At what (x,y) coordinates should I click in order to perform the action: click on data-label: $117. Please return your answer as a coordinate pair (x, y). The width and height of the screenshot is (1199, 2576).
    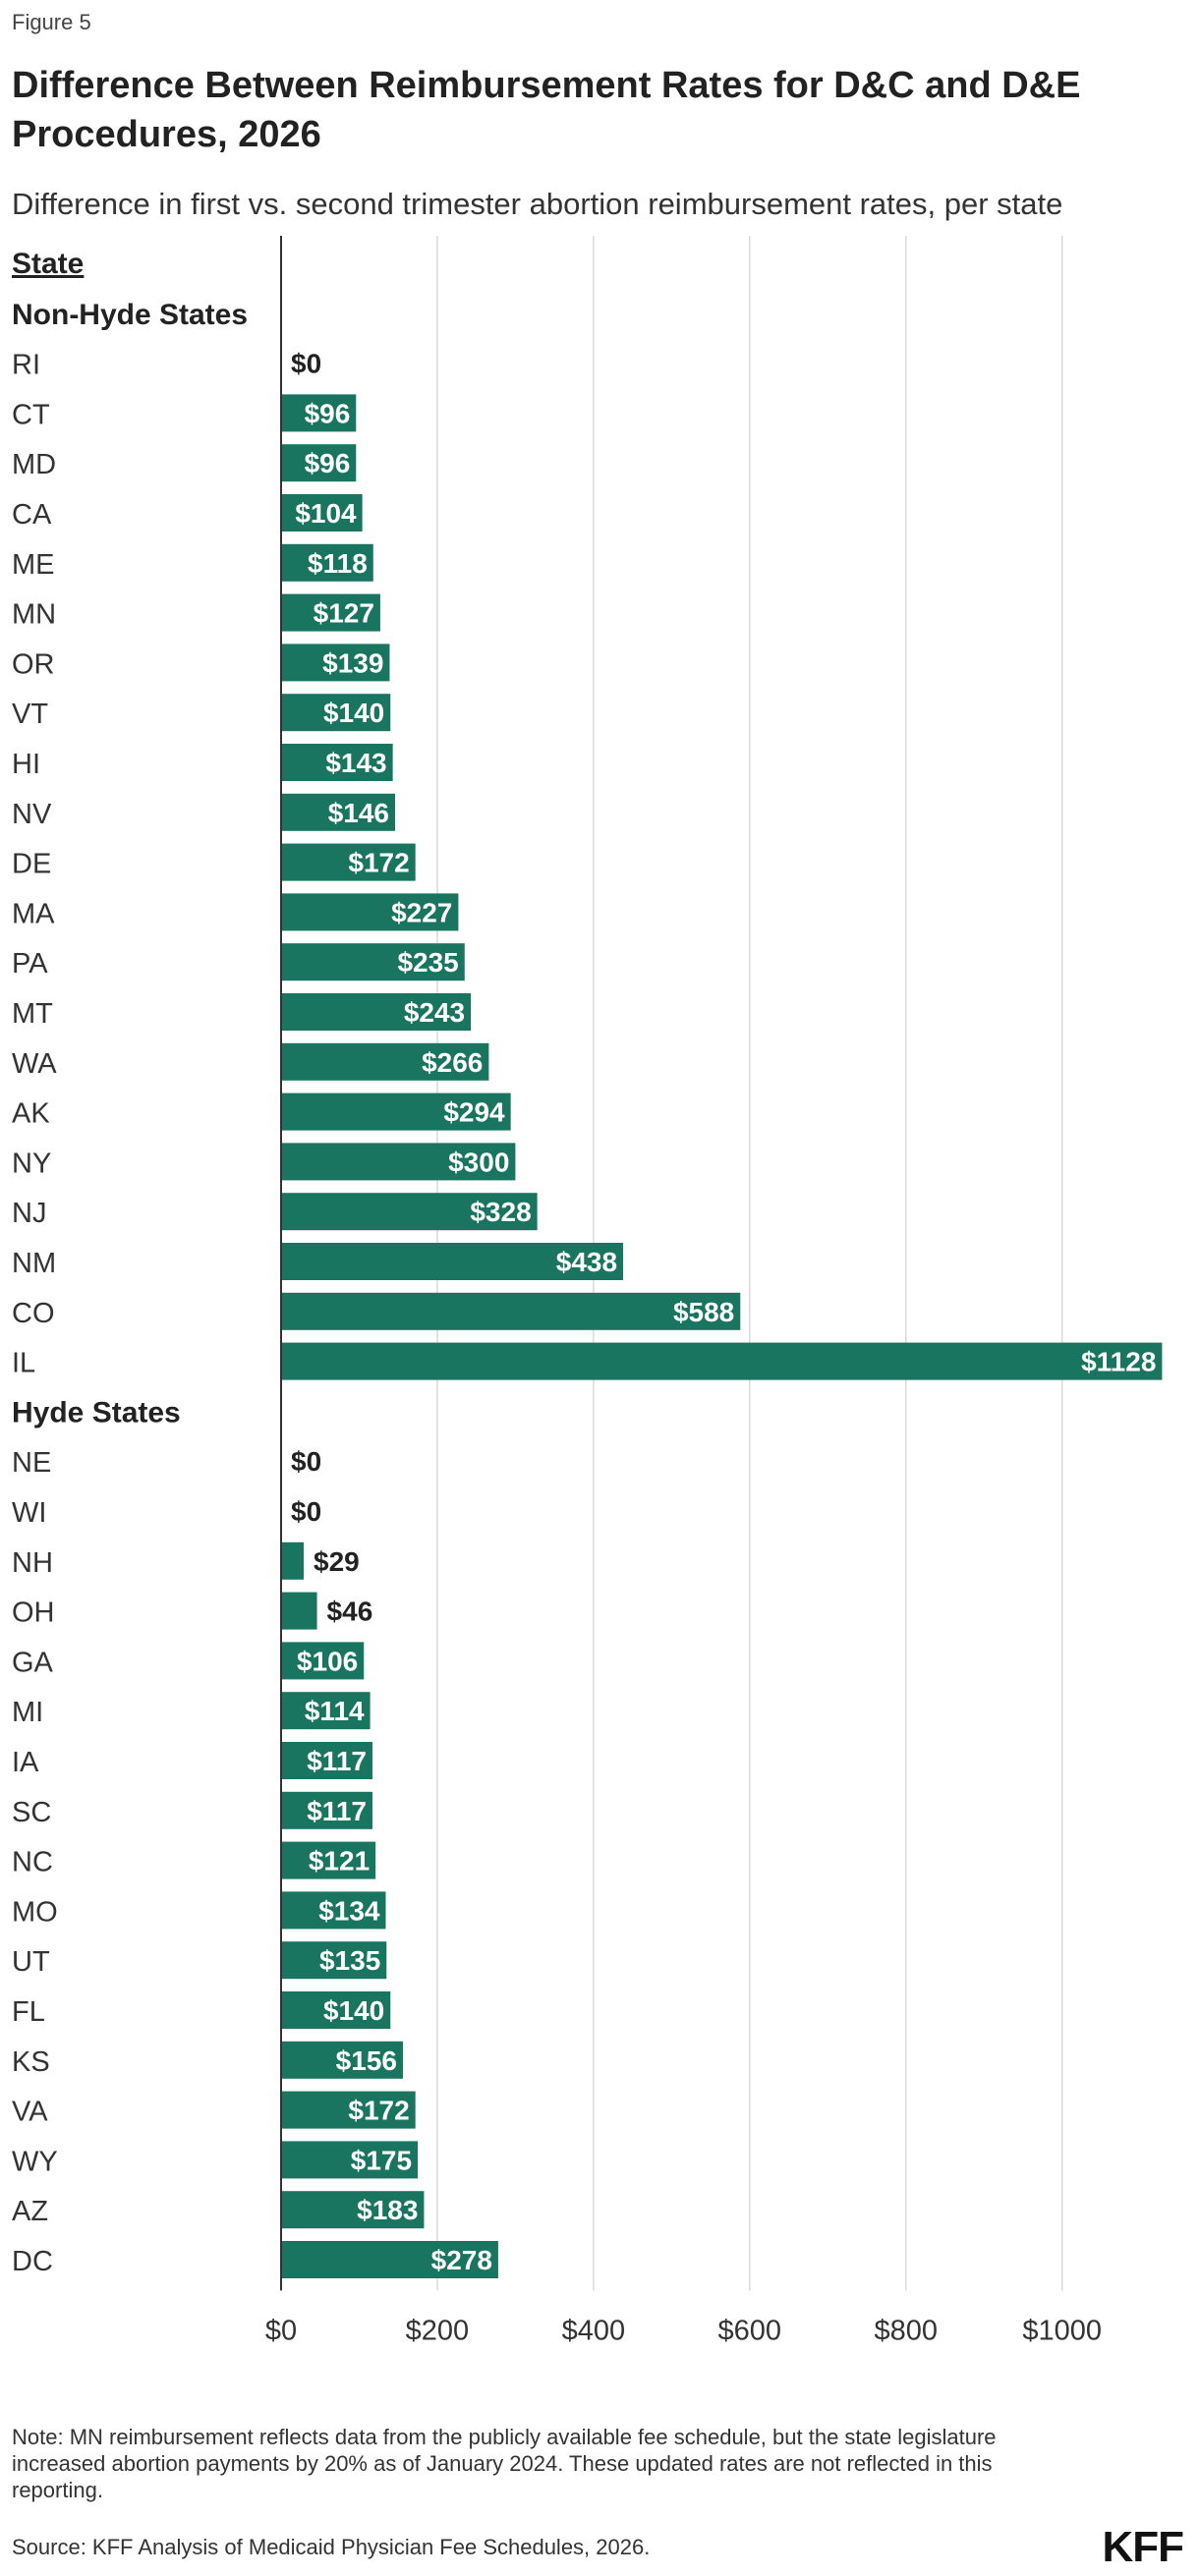
    Looking at the image, I should click on (337, 1761).